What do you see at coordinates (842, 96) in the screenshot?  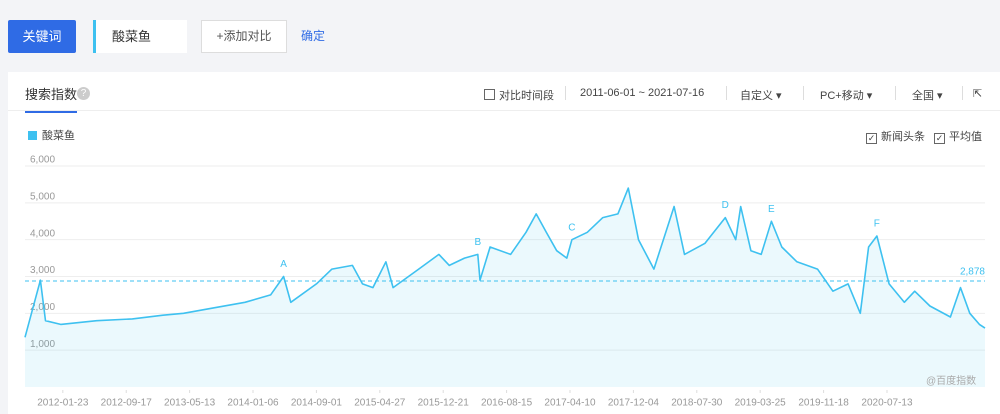 I see `label: PC+移动` at bounding box center [842, 96].